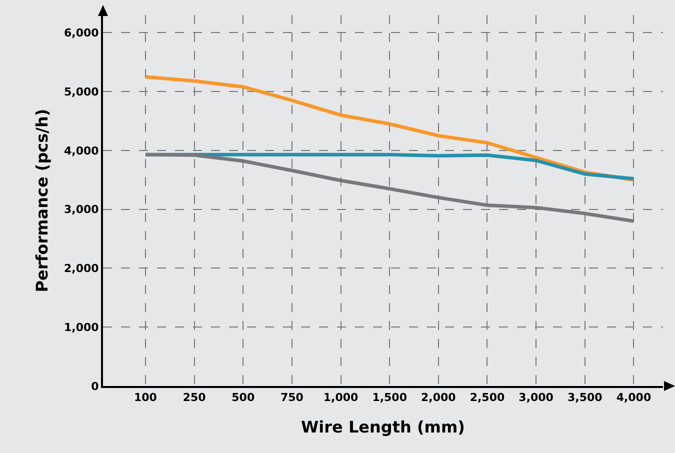 The width and height of the screenshot is (675, 453). I want to click on x-tick-label: 2,500, so click(487, 397).